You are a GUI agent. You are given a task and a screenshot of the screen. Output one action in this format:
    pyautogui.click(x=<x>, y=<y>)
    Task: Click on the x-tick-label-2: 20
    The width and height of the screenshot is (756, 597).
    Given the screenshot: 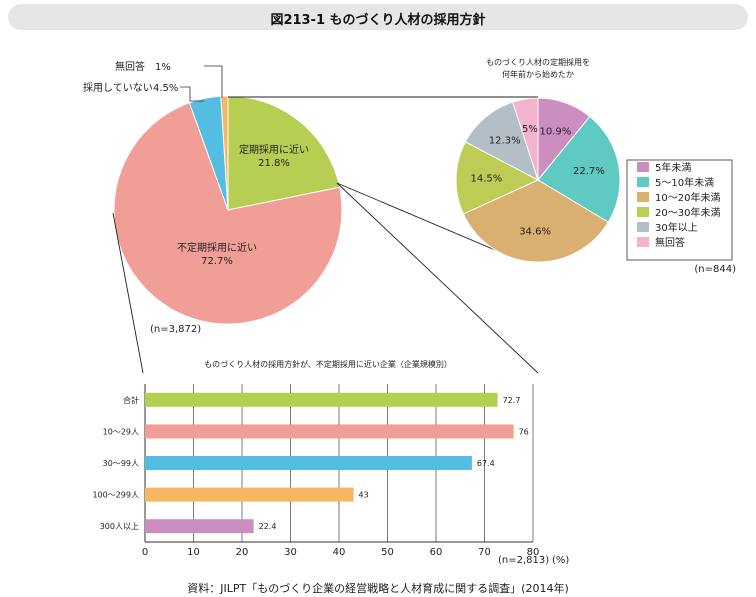 What is the action you would take?
    pyautogui.click(x=242, y=552)
    